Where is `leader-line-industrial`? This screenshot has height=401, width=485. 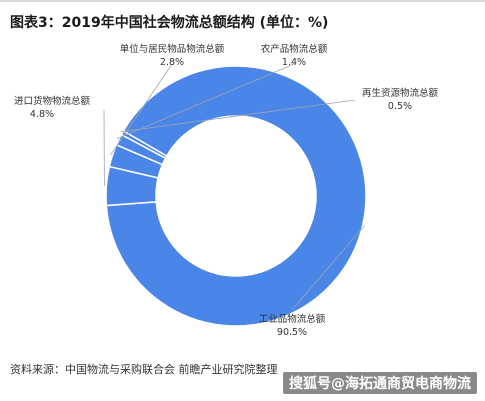
leader-line-industrial is located at coordinates (328, 268).